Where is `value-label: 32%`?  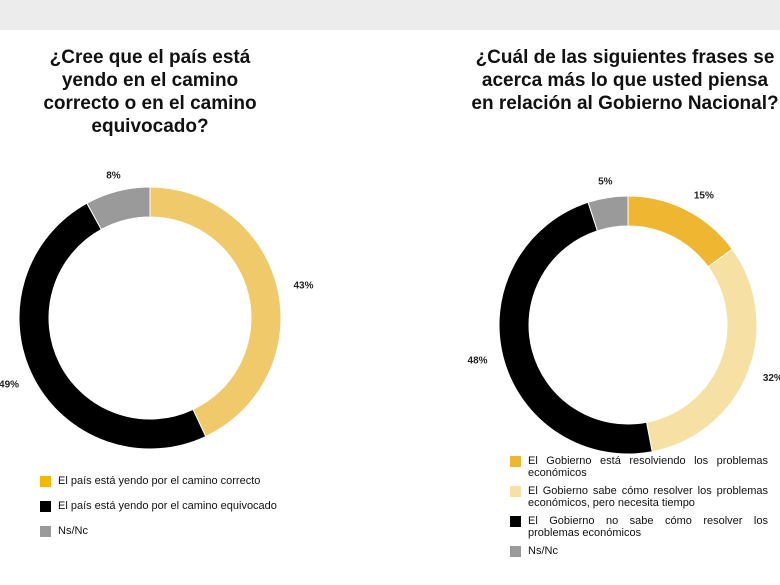 value-label: 32% is located at coordinates (771, 378).